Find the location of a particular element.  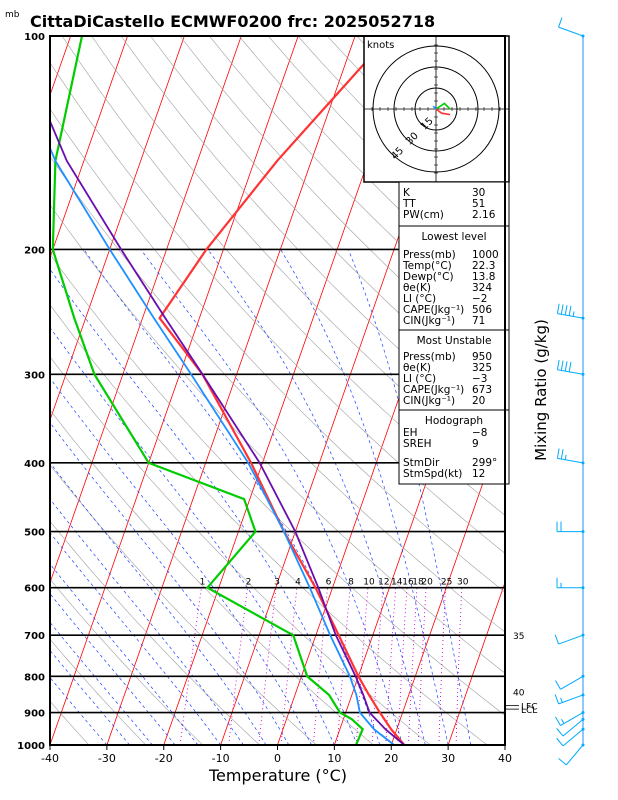

hodograph-ring is located at coordinates (436, 109).